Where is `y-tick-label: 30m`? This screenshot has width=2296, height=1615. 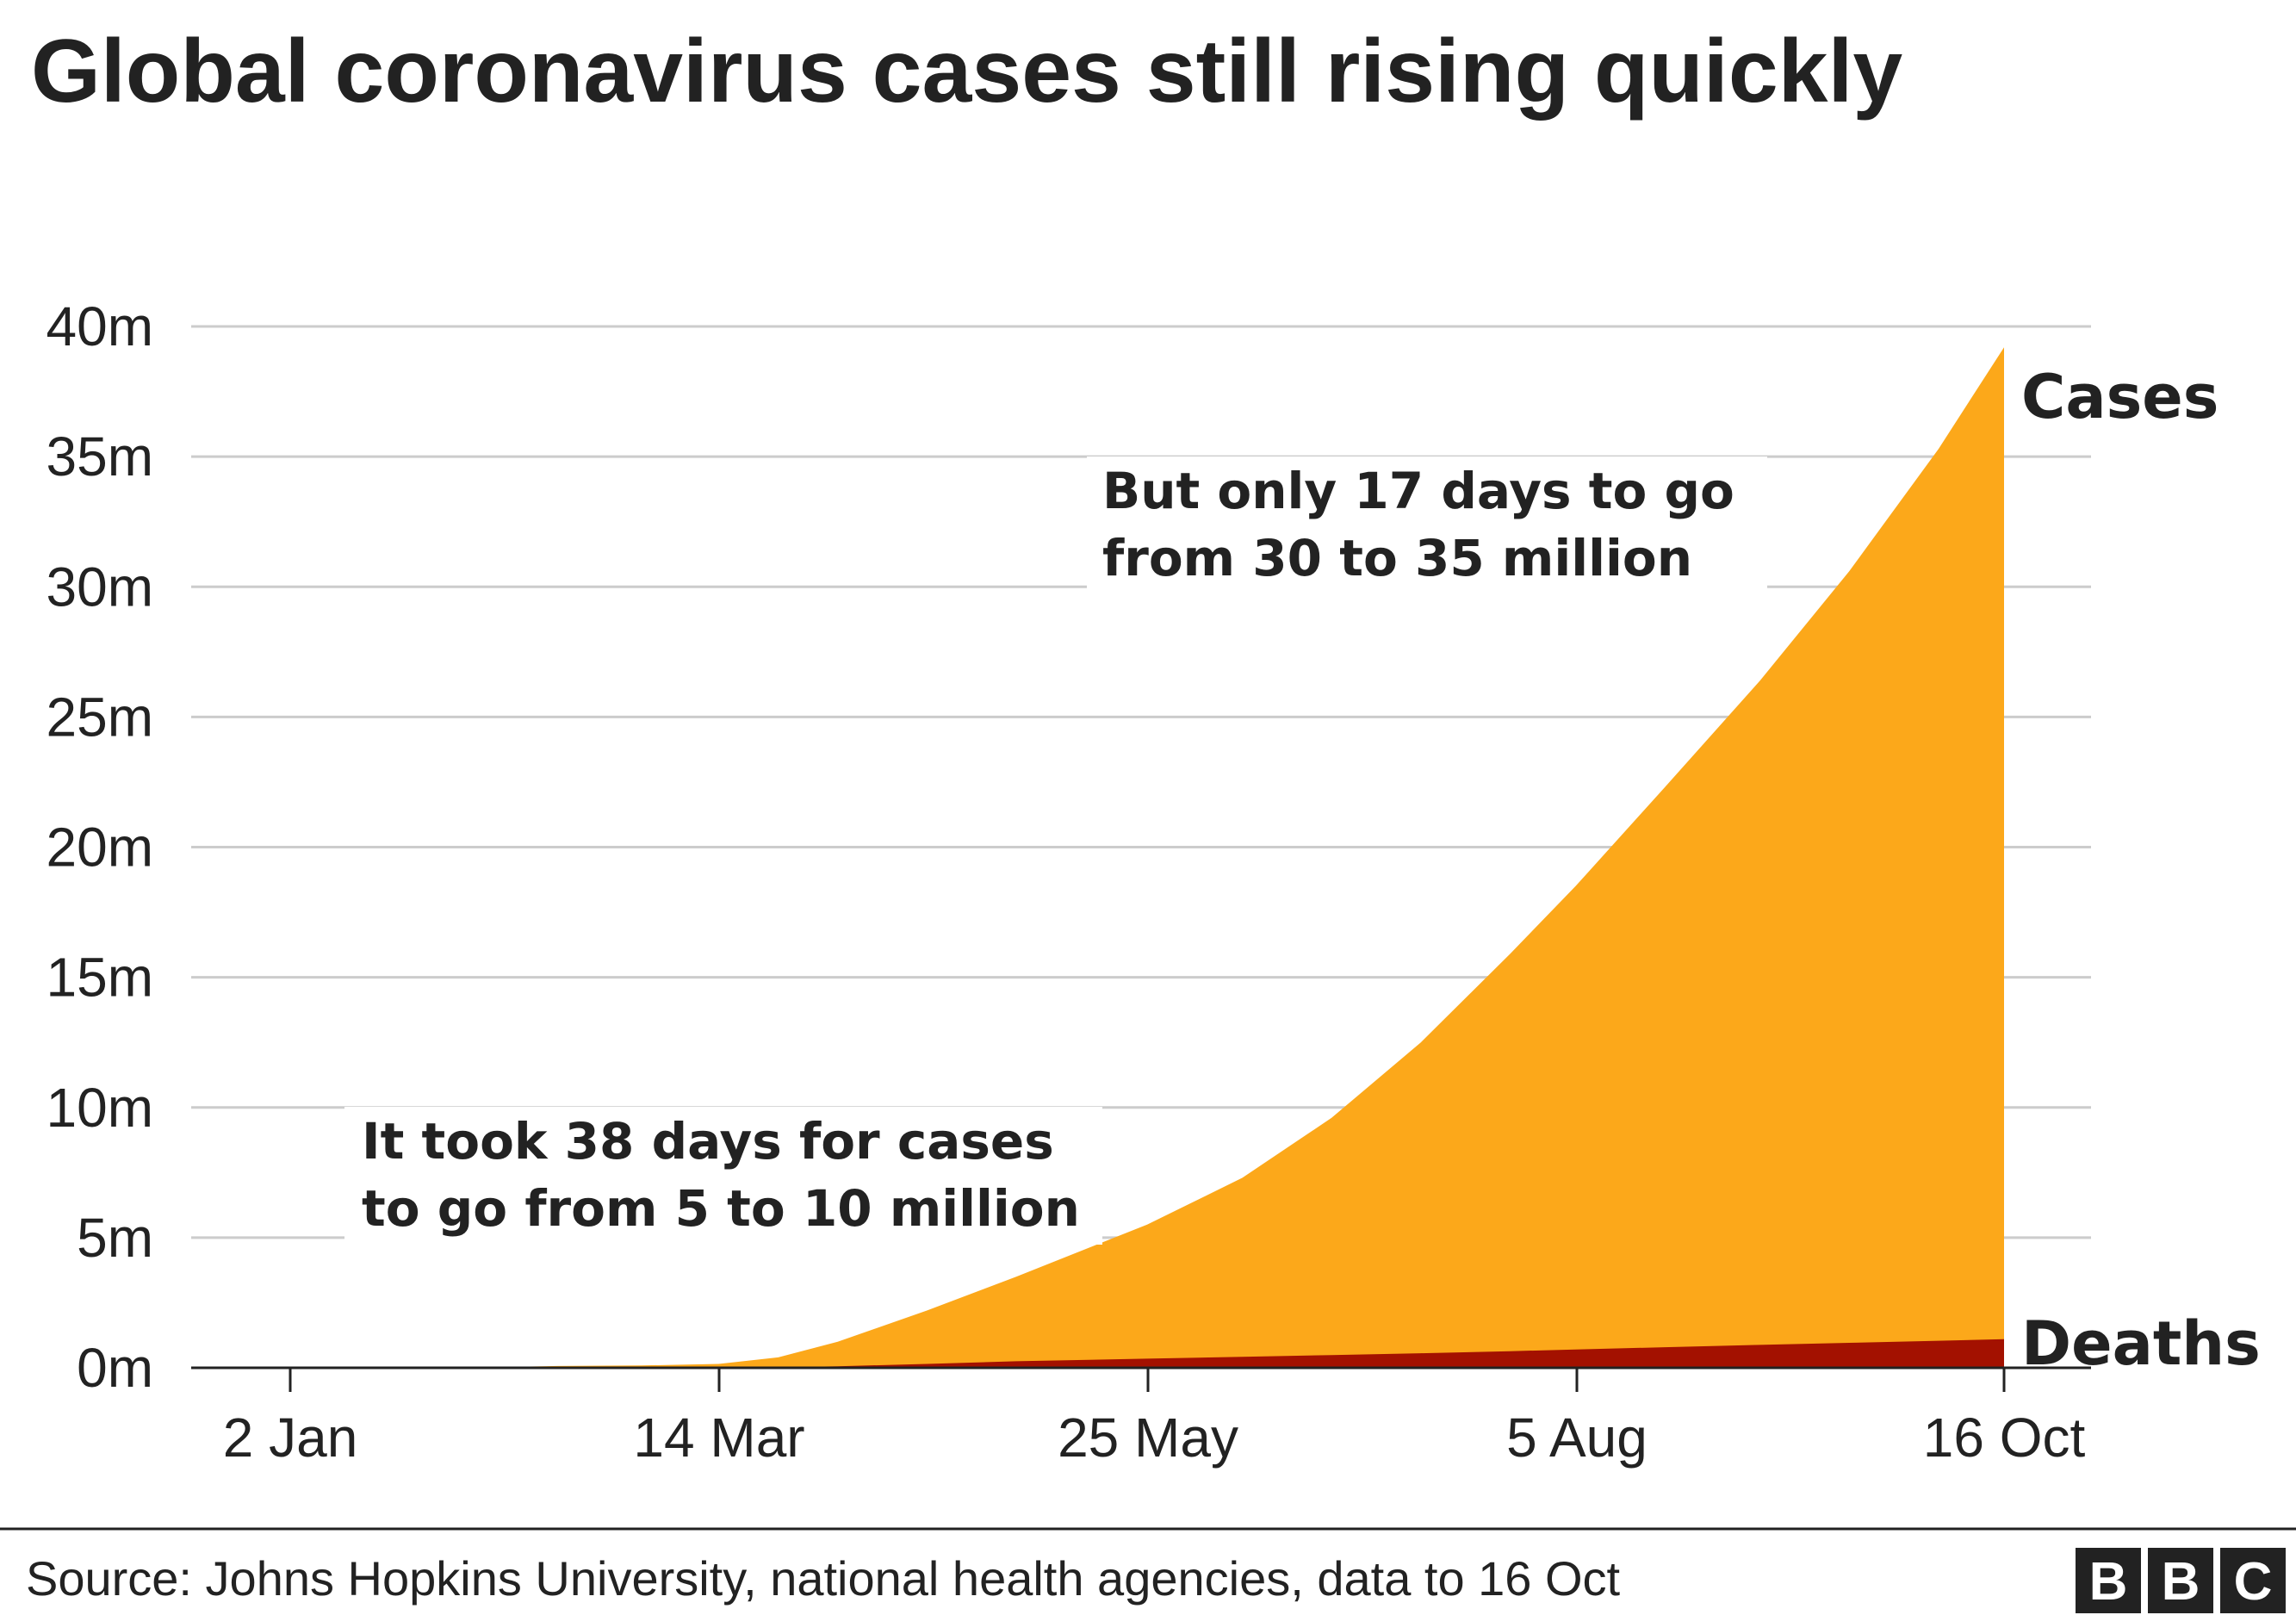 y-tick-label: 30m is located at coordinates (100, 587).